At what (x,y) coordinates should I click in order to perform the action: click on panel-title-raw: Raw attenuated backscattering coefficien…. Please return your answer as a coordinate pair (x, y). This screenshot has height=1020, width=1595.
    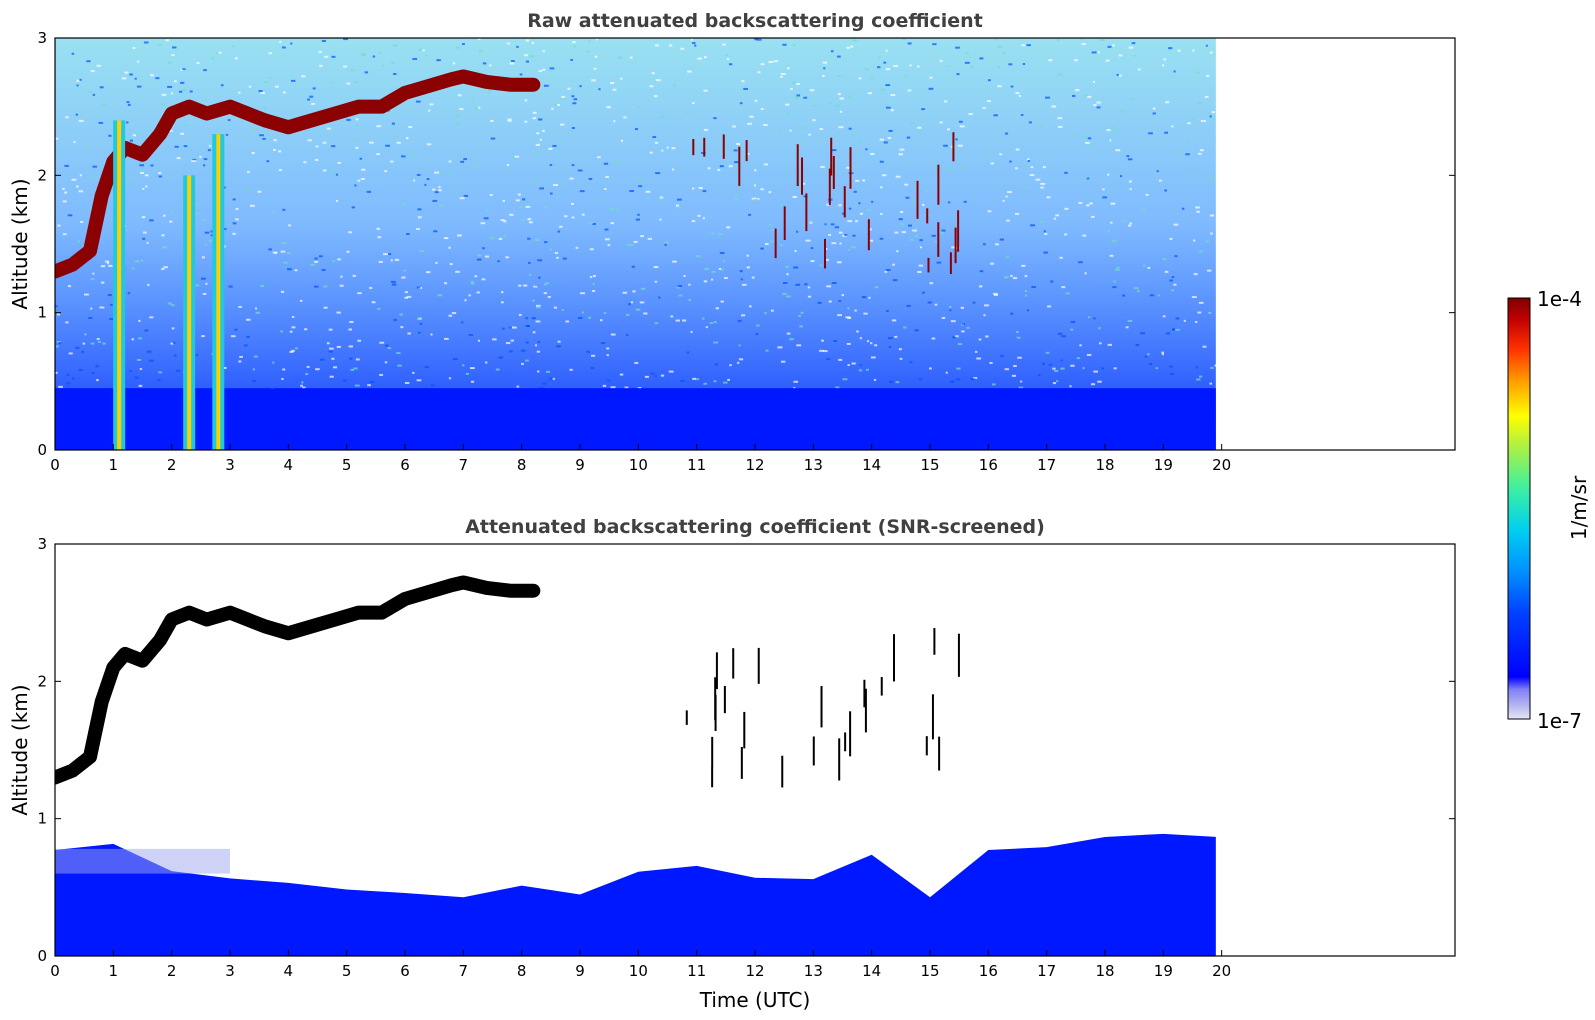
    Looking at the image, I should click on (755, 21).